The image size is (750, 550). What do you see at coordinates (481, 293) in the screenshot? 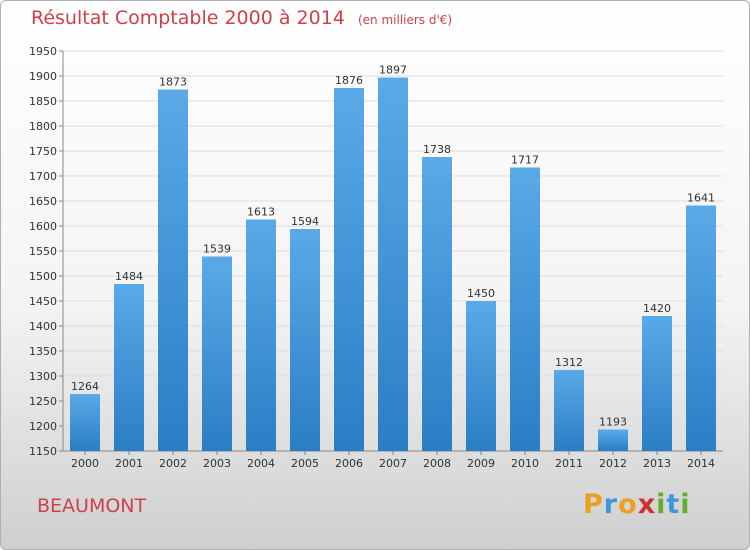
I see `bar-value-label: 1450` at bounding box center [481, 293].